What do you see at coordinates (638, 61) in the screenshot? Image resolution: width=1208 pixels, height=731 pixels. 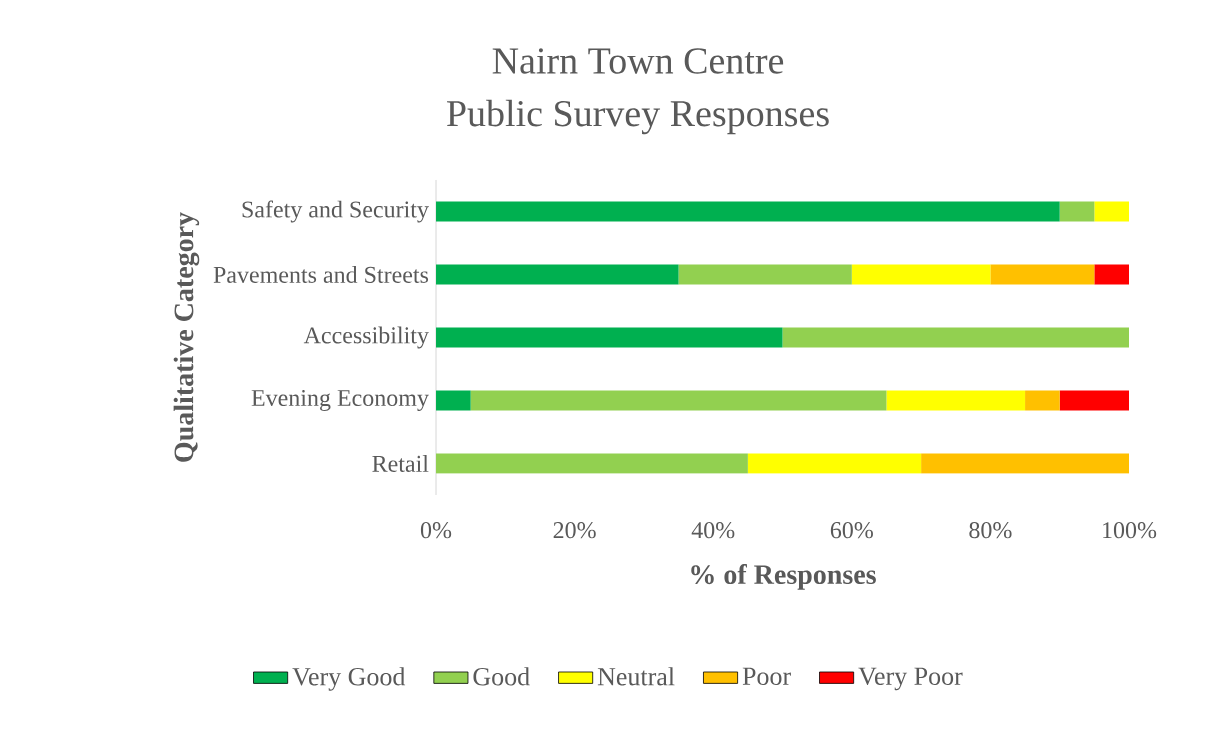 I see `chart-title: Nairn Town Centre` at bounding box center [638, 61].